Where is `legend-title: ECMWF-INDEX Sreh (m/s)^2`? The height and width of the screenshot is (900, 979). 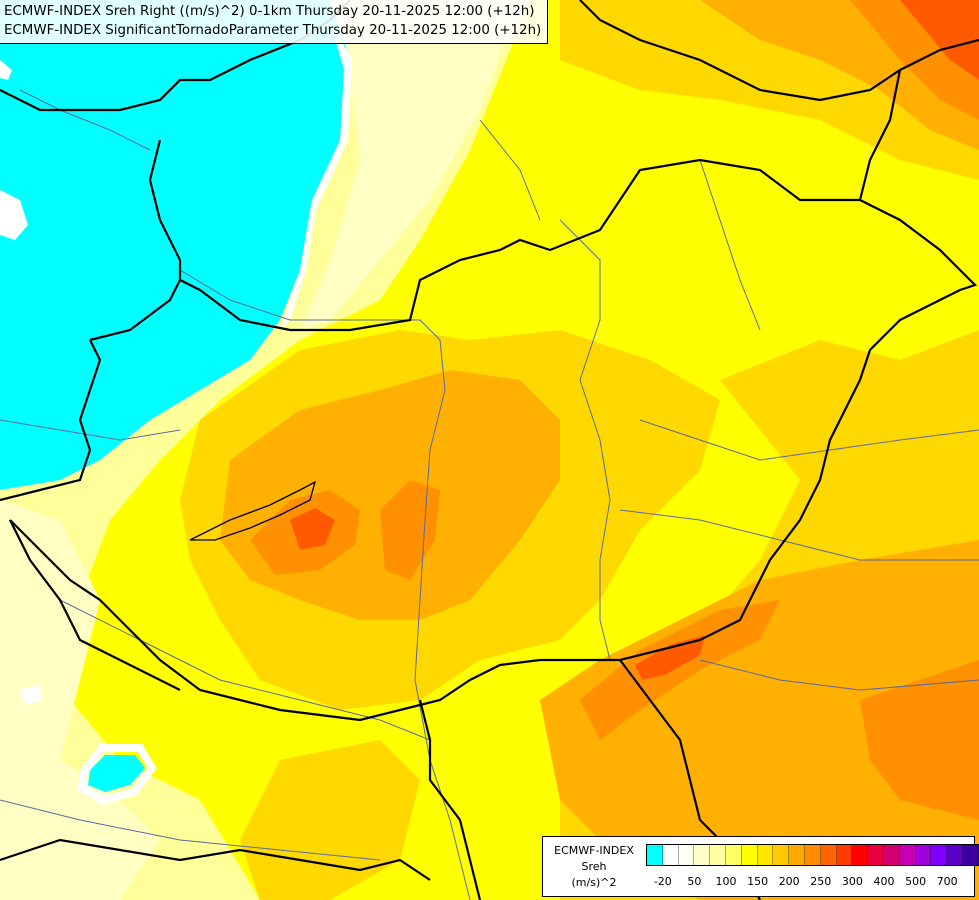
legend-title: ECMWF-INDEX Sreh (m/s)^2 is located at coordinates (594, 867).